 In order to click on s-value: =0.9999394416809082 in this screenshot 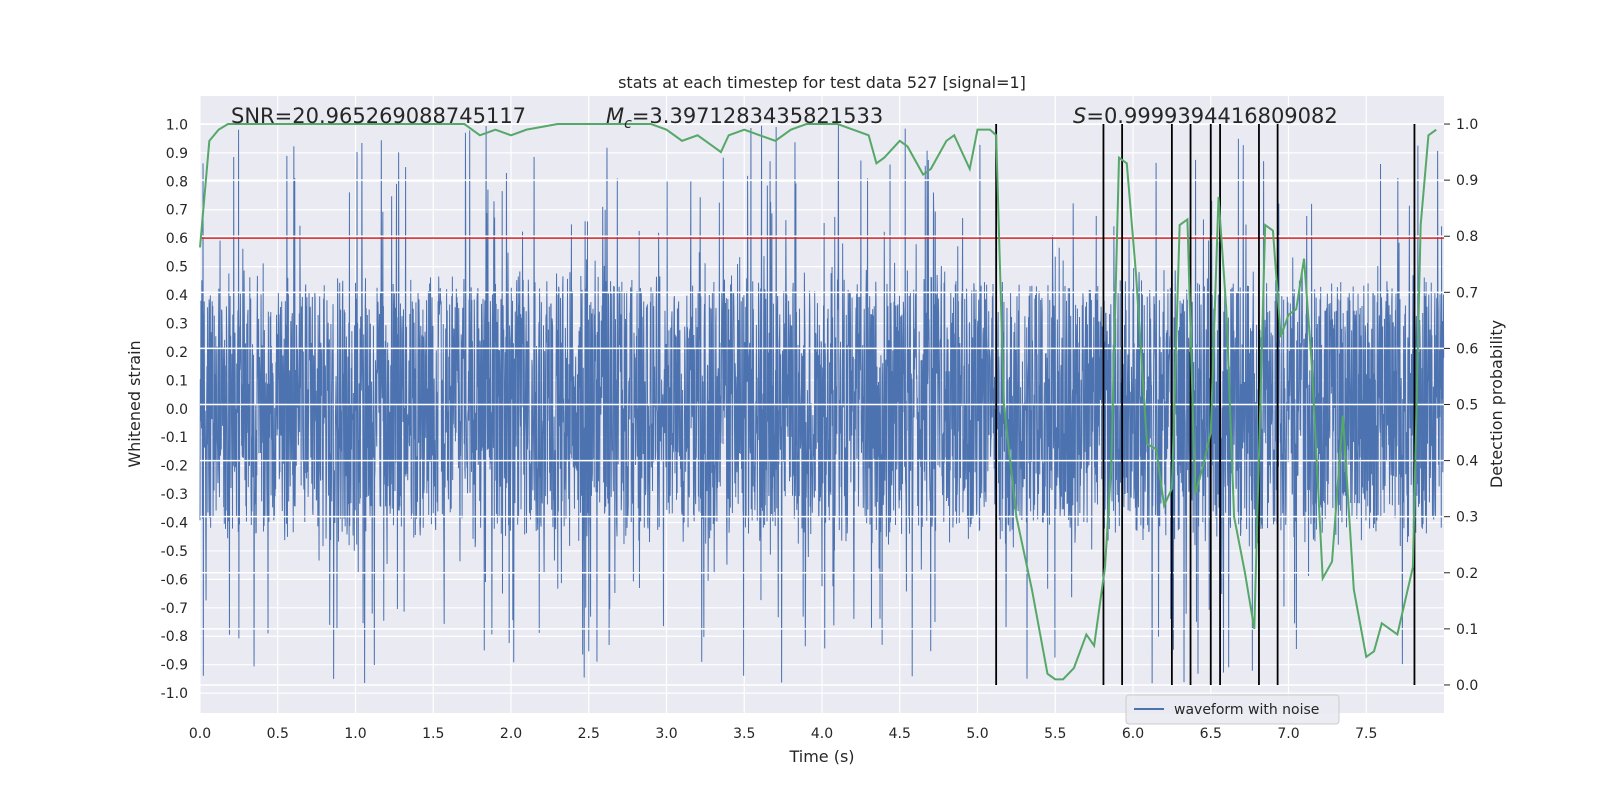, I will do `click(1211, 116)`.